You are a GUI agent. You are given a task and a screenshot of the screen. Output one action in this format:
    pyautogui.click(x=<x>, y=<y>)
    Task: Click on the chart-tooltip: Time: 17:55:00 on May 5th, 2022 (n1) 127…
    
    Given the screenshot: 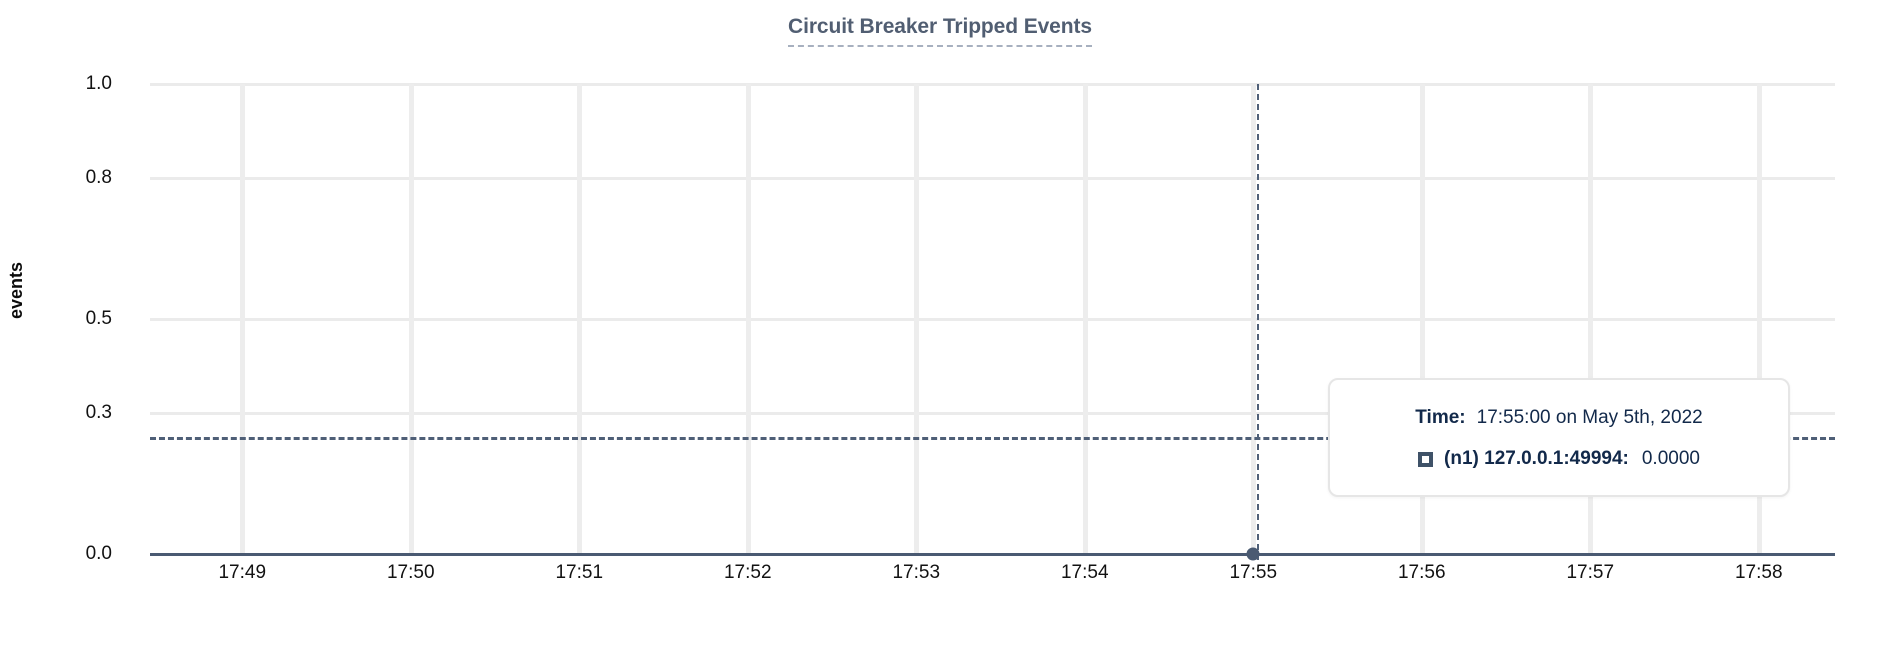 What is the action you would take?
    pyautogui.click(x=1559, y=438)
    